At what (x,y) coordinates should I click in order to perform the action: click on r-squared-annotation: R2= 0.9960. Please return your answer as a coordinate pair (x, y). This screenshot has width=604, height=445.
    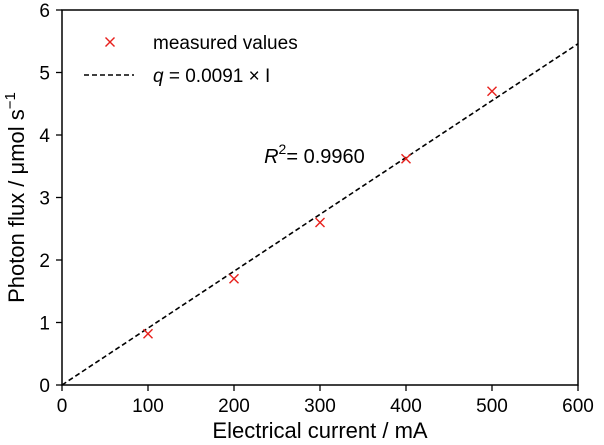
    Looking at the image, I should click on (314, 154).